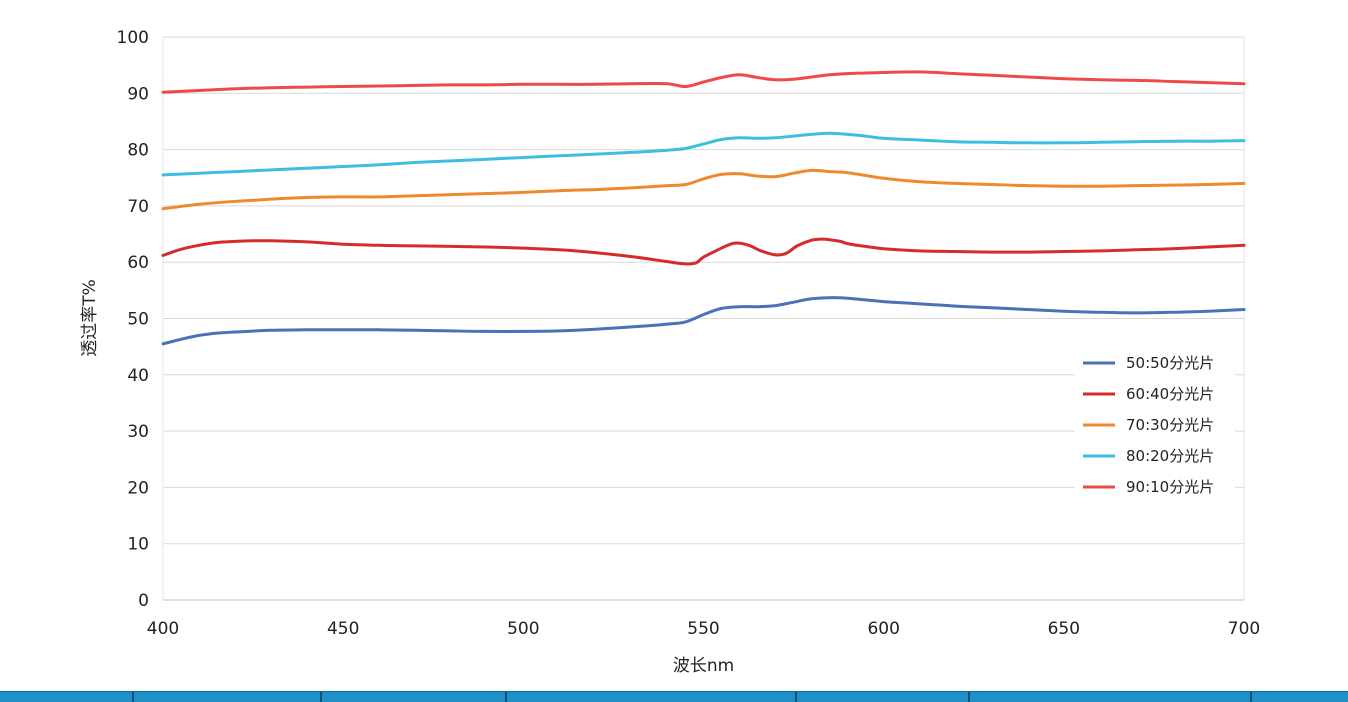 This screenshot has width=1348, height=702. I want to click on y-tick-label: 50, so click(138, 320).